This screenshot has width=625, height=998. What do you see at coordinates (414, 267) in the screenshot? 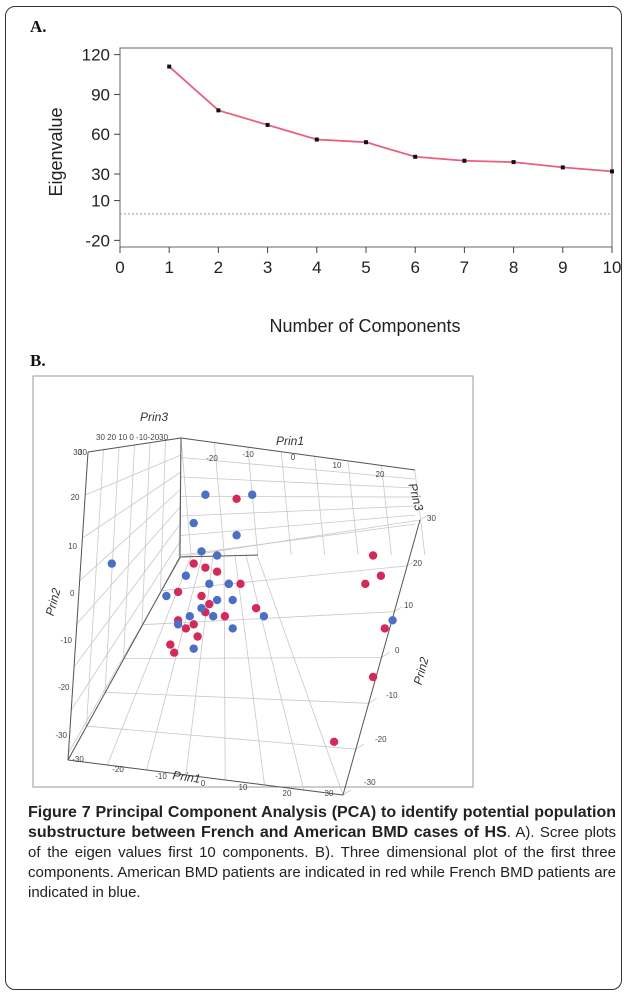
I see `x-tick-label: 6` at bounding box center [414, 267].